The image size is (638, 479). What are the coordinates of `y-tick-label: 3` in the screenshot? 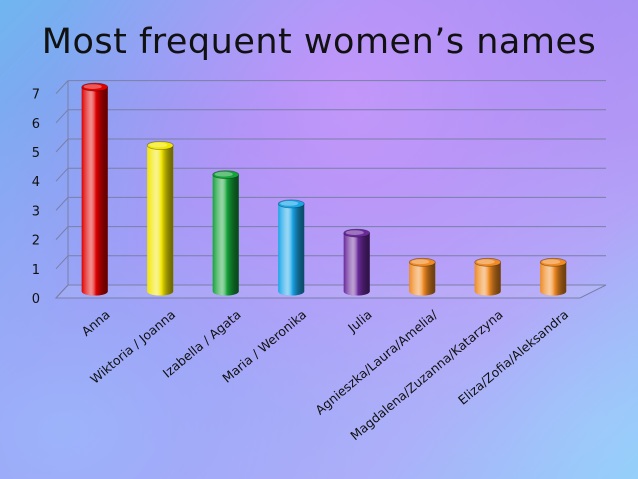 It's located at (36, 211).